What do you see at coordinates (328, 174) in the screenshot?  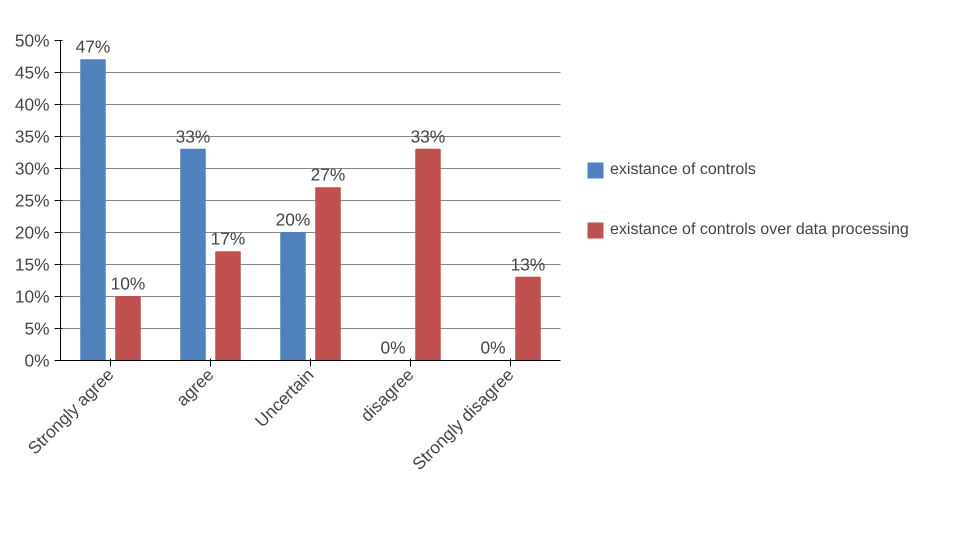 I see `data-label: 27%` at bounding box center [328, 174].